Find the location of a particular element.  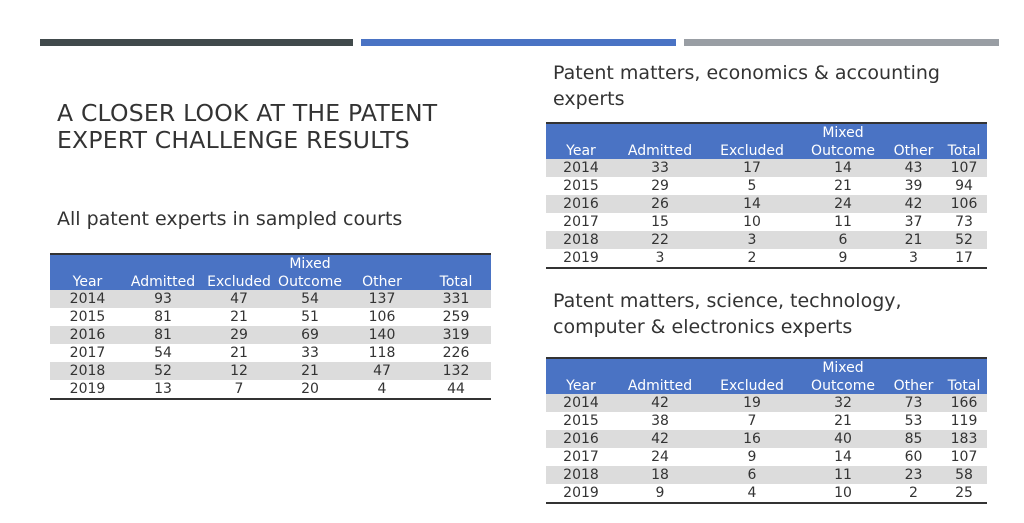

value-cell: 119 is located at coordinates (964, 421).